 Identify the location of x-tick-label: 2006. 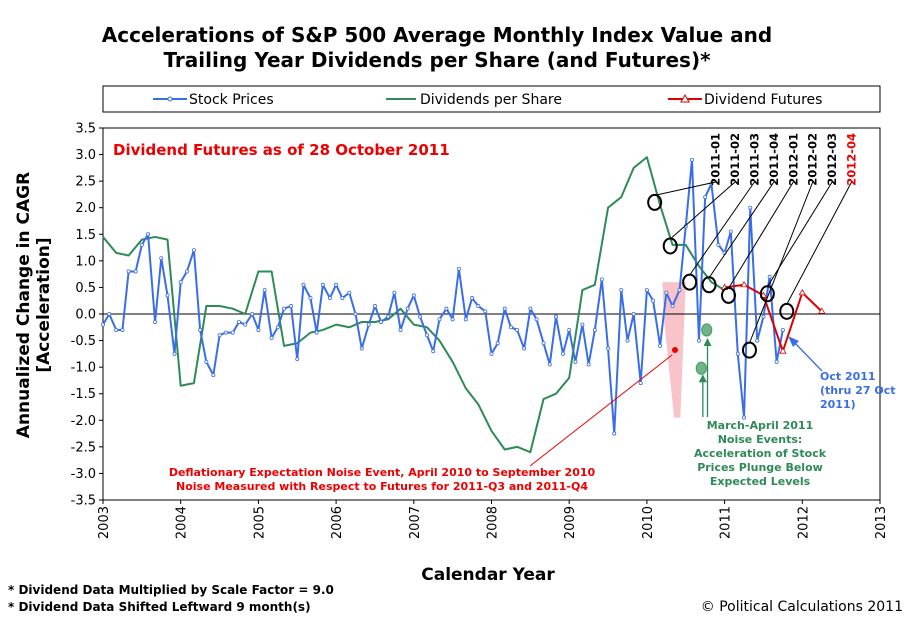
(337, 522).